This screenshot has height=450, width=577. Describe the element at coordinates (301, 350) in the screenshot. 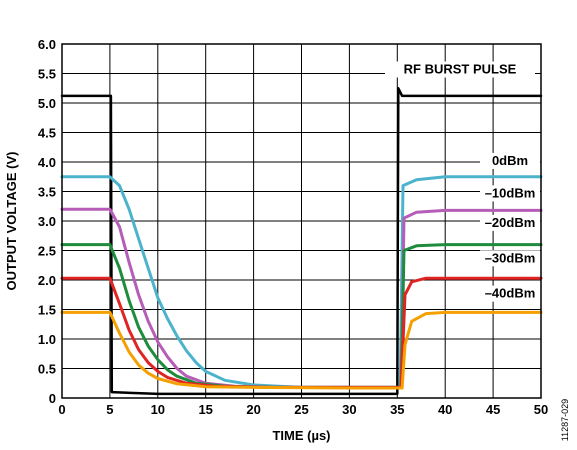

I see `series-line` at that location.